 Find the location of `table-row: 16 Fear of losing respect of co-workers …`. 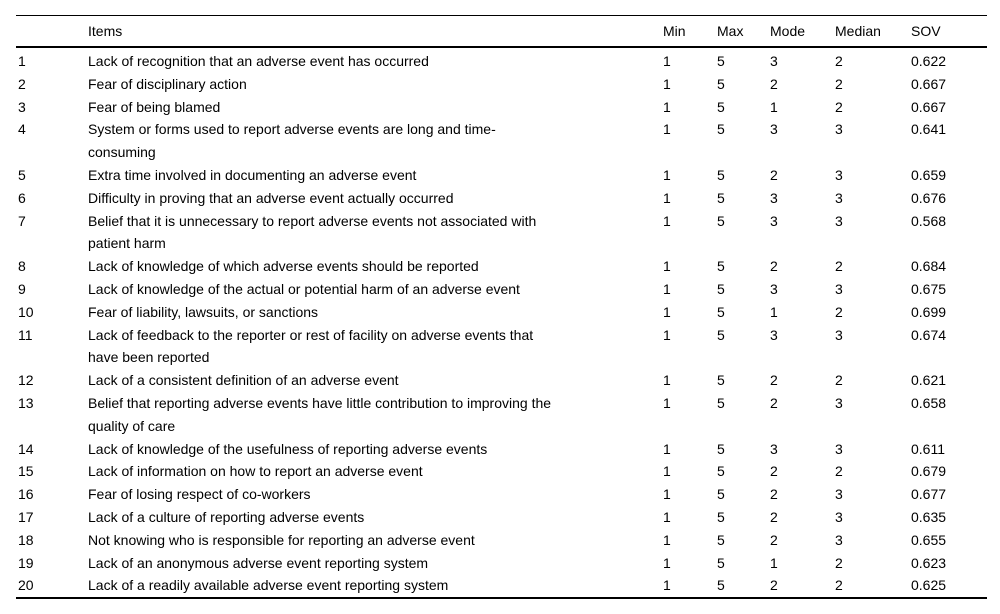

table-row: 16 Fear of losing respect of co-workers … is located at coordinates (501, 494).